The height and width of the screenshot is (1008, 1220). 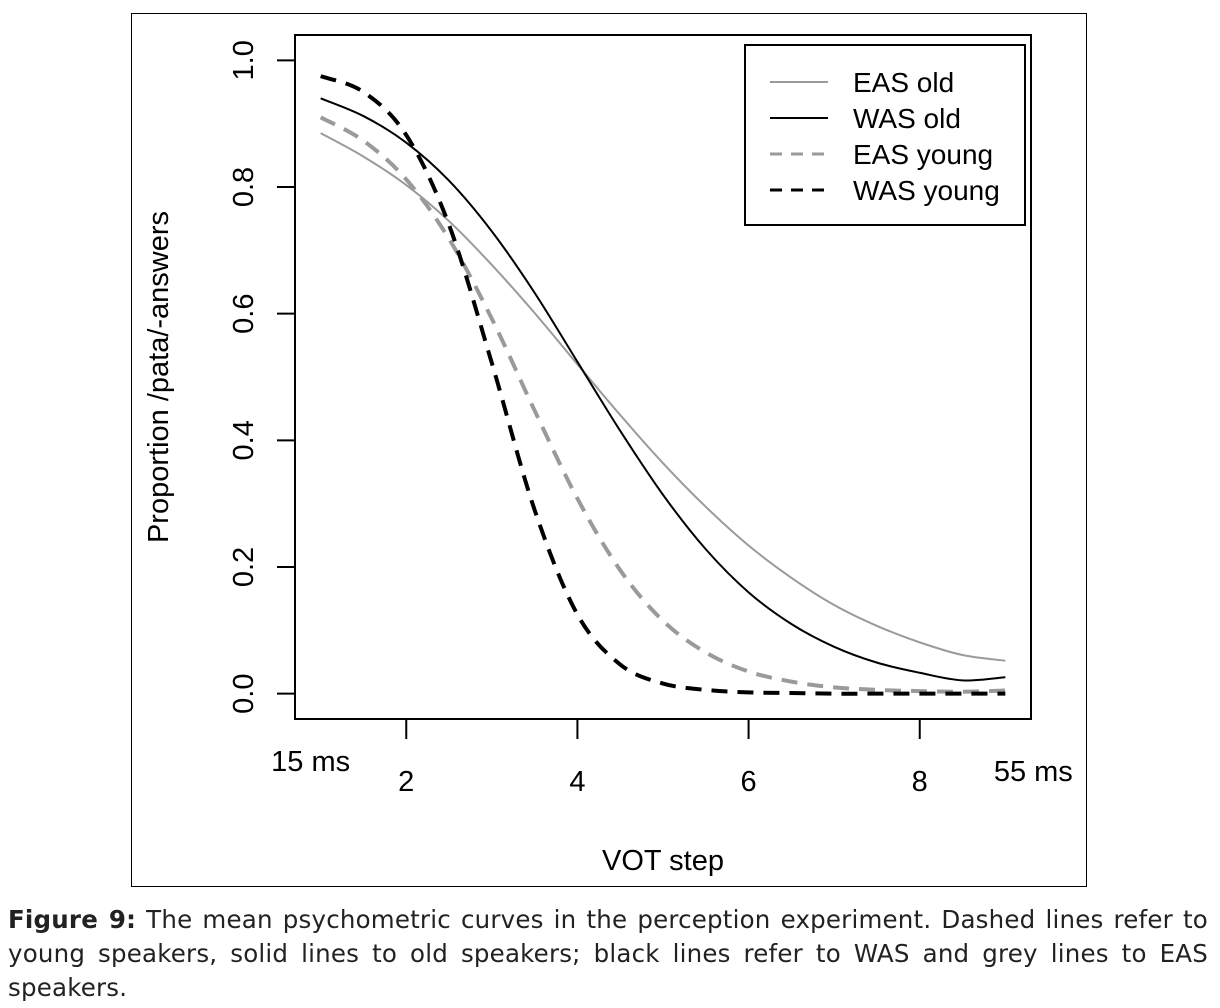 I want to click on y-tick-label: 0.0, so click(x=244, y=694).